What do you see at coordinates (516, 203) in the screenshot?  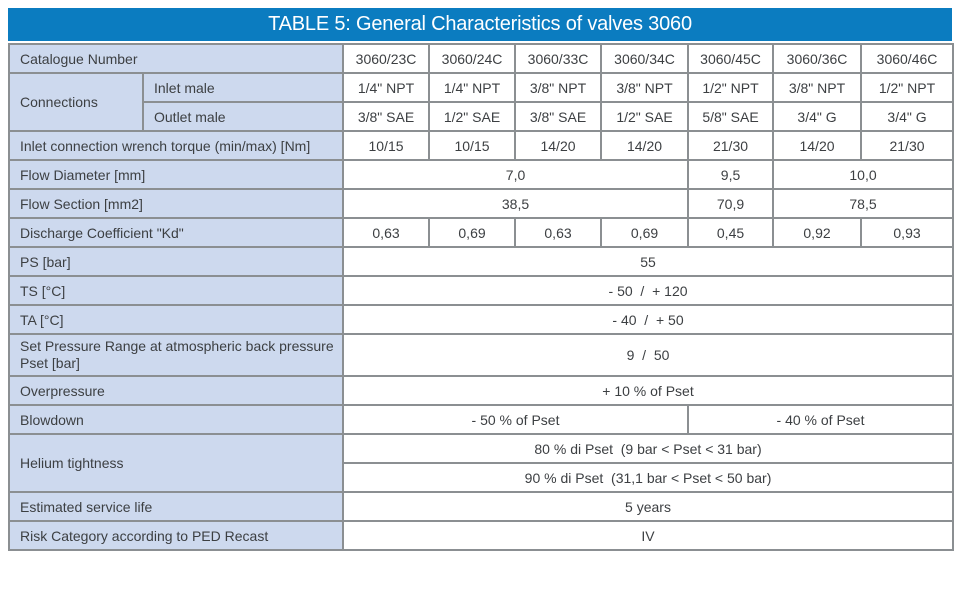 I see `value-cell: 38,5` at bounding box center [516, 203].